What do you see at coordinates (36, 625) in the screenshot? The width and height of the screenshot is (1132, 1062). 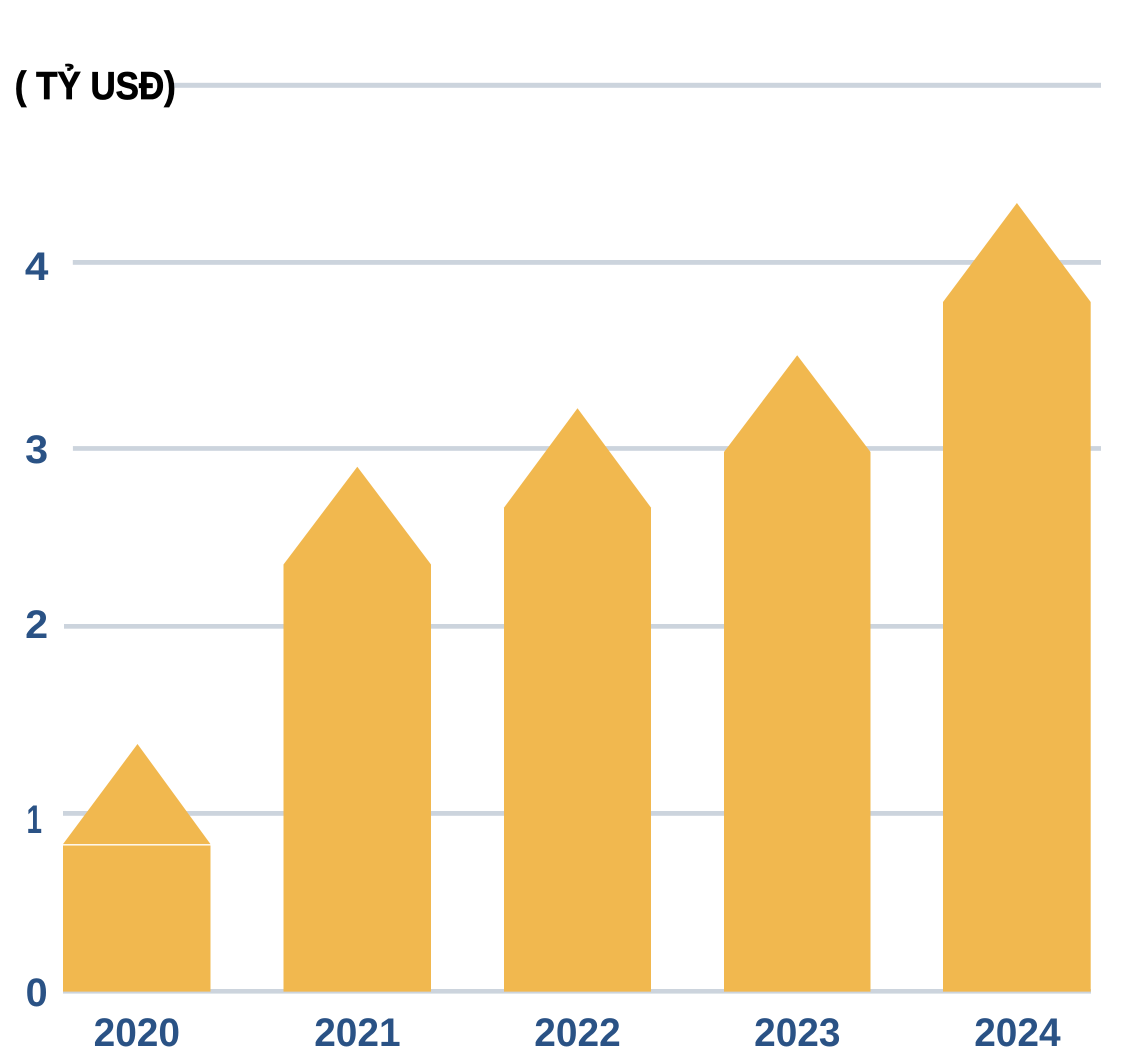 I see `svg-text: 2` at bounding box center [36, 625].